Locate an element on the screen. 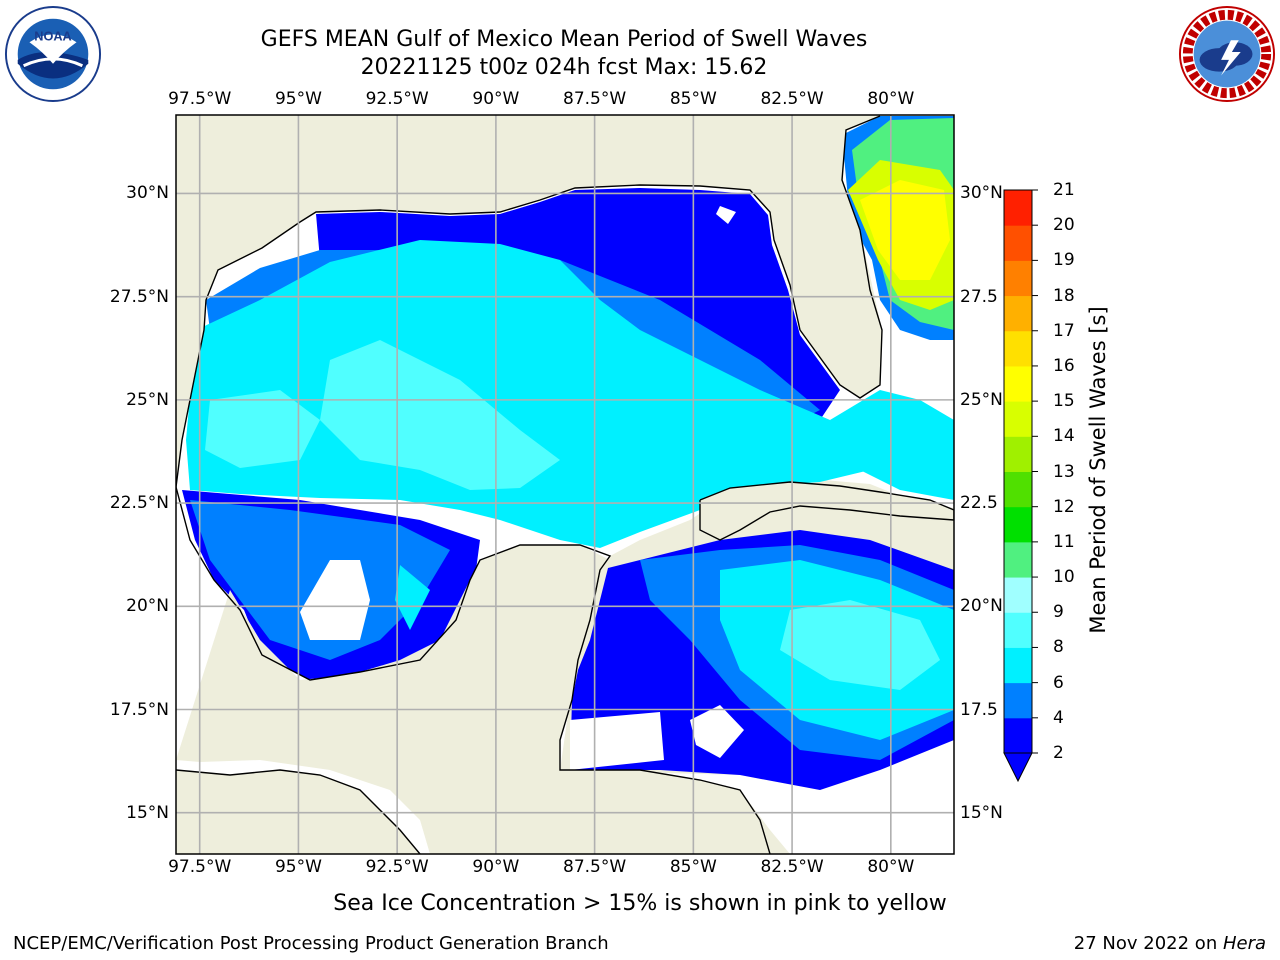 Image resolution: width=1280 pixels, height=960 pixels. no-data-patch-campeche is located at coordinates (335, 600).